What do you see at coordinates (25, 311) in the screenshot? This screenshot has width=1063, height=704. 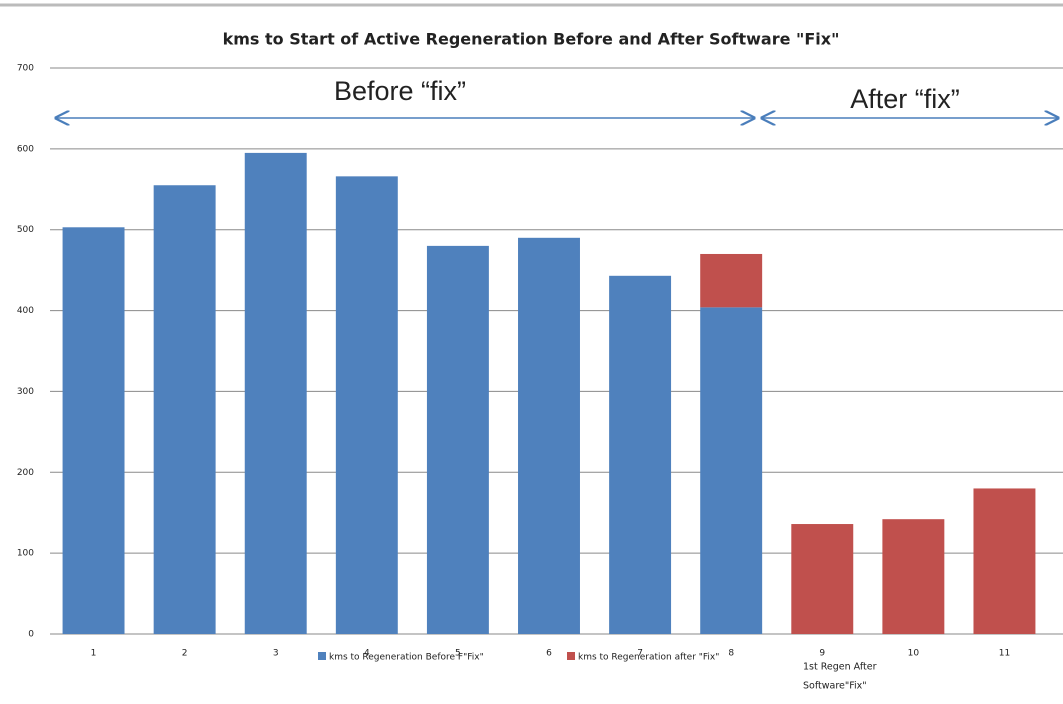 I see `y-tick-label: 400` at bounding box center [25, 311].